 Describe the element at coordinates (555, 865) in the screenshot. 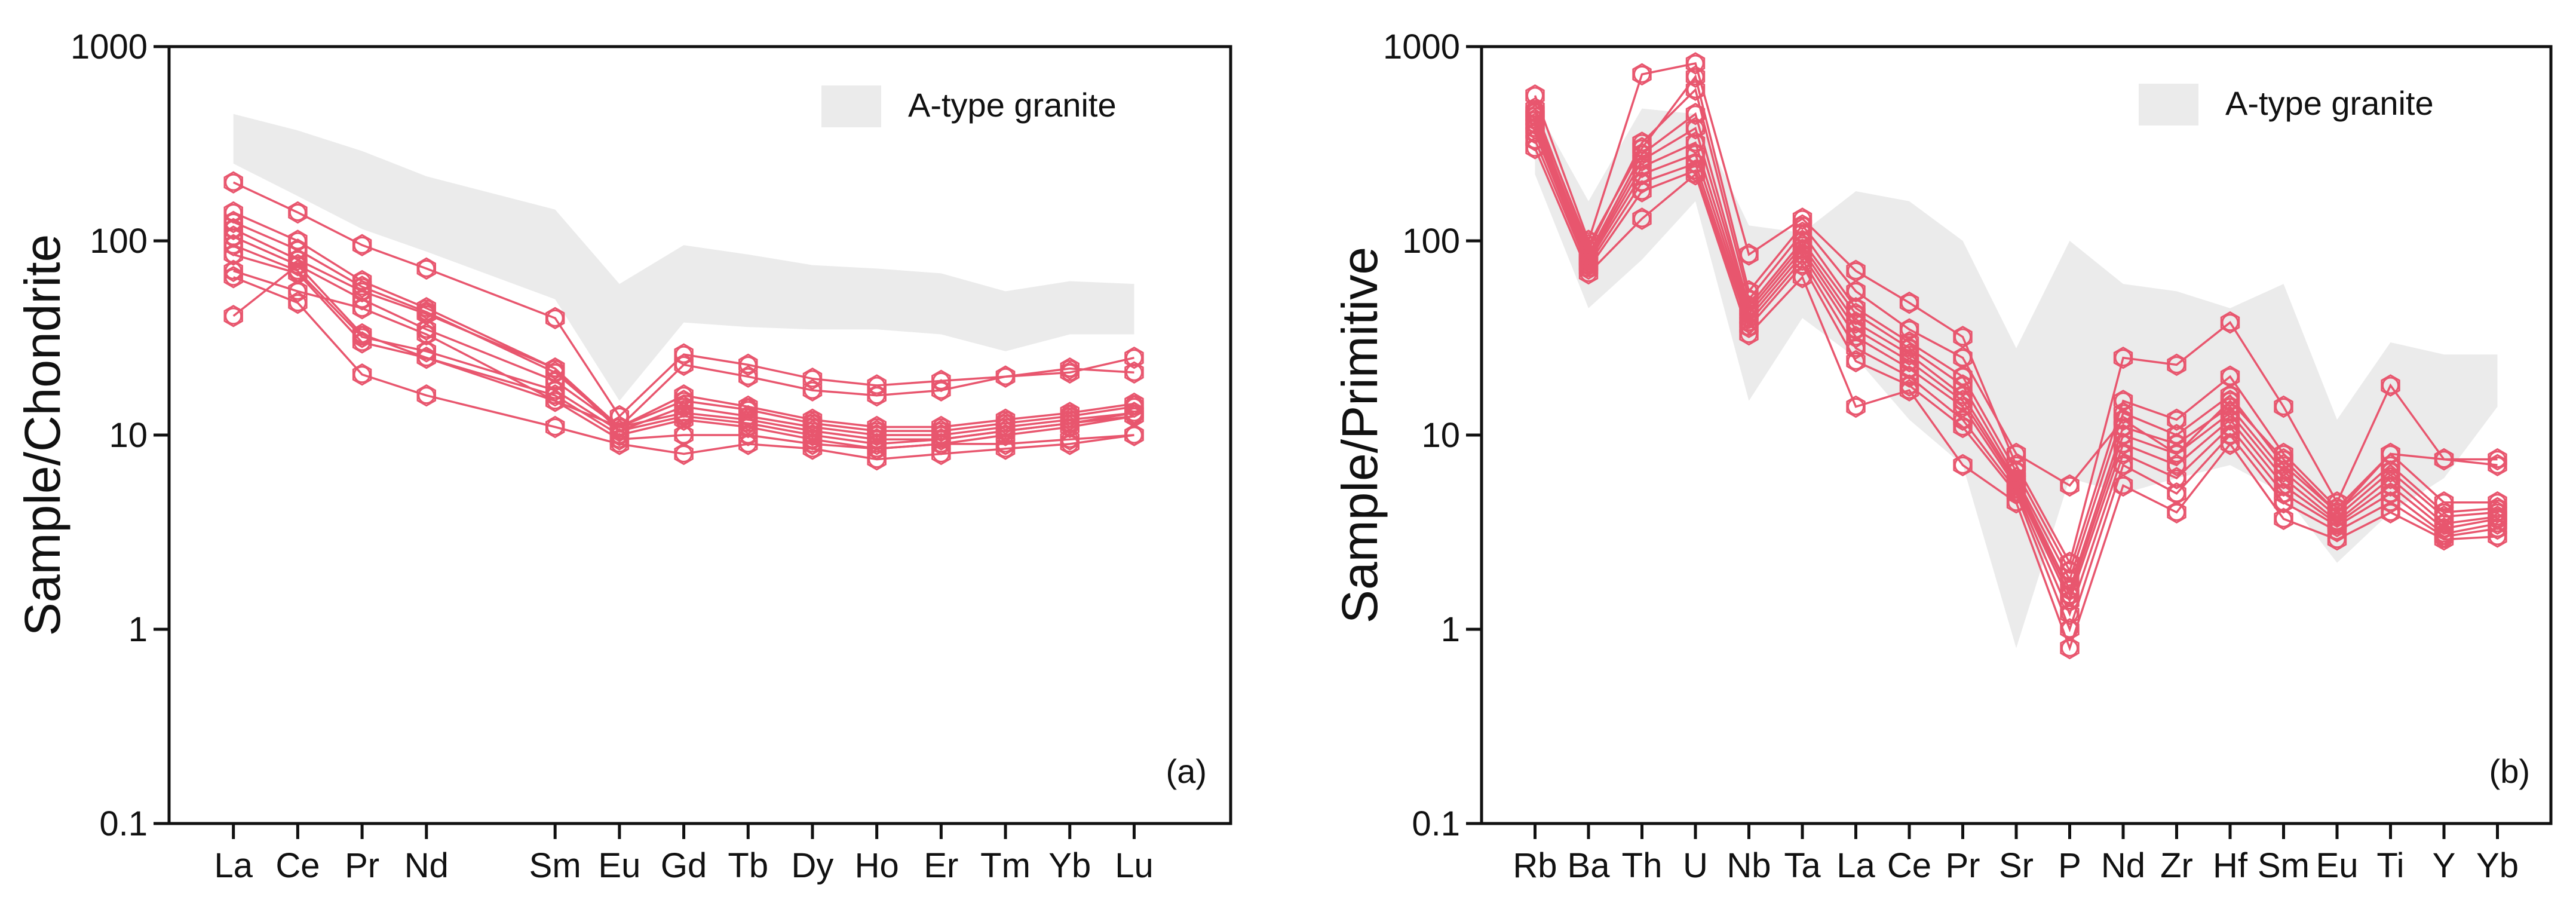

I see `panel-a-x-tick-label-sm: Sm` at that location.